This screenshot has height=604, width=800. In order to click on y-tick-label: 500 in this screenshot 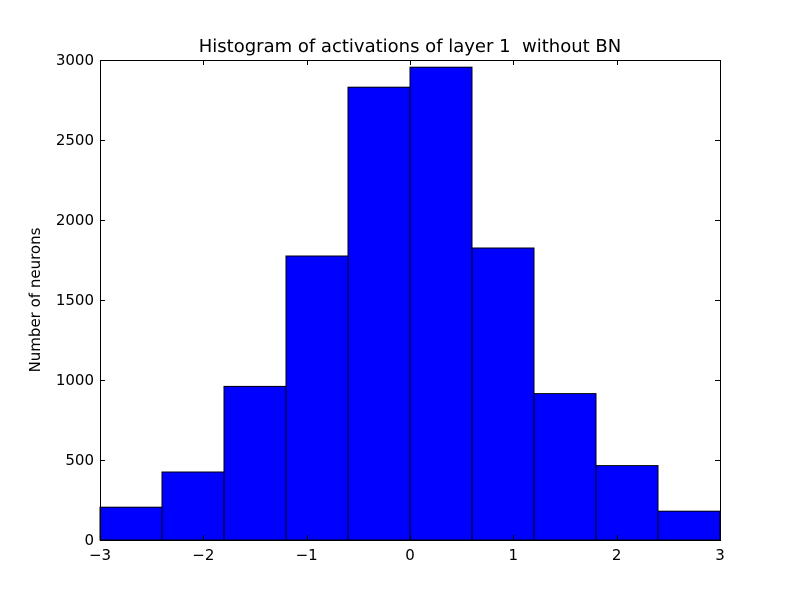, I will do `click(79, 460)`.